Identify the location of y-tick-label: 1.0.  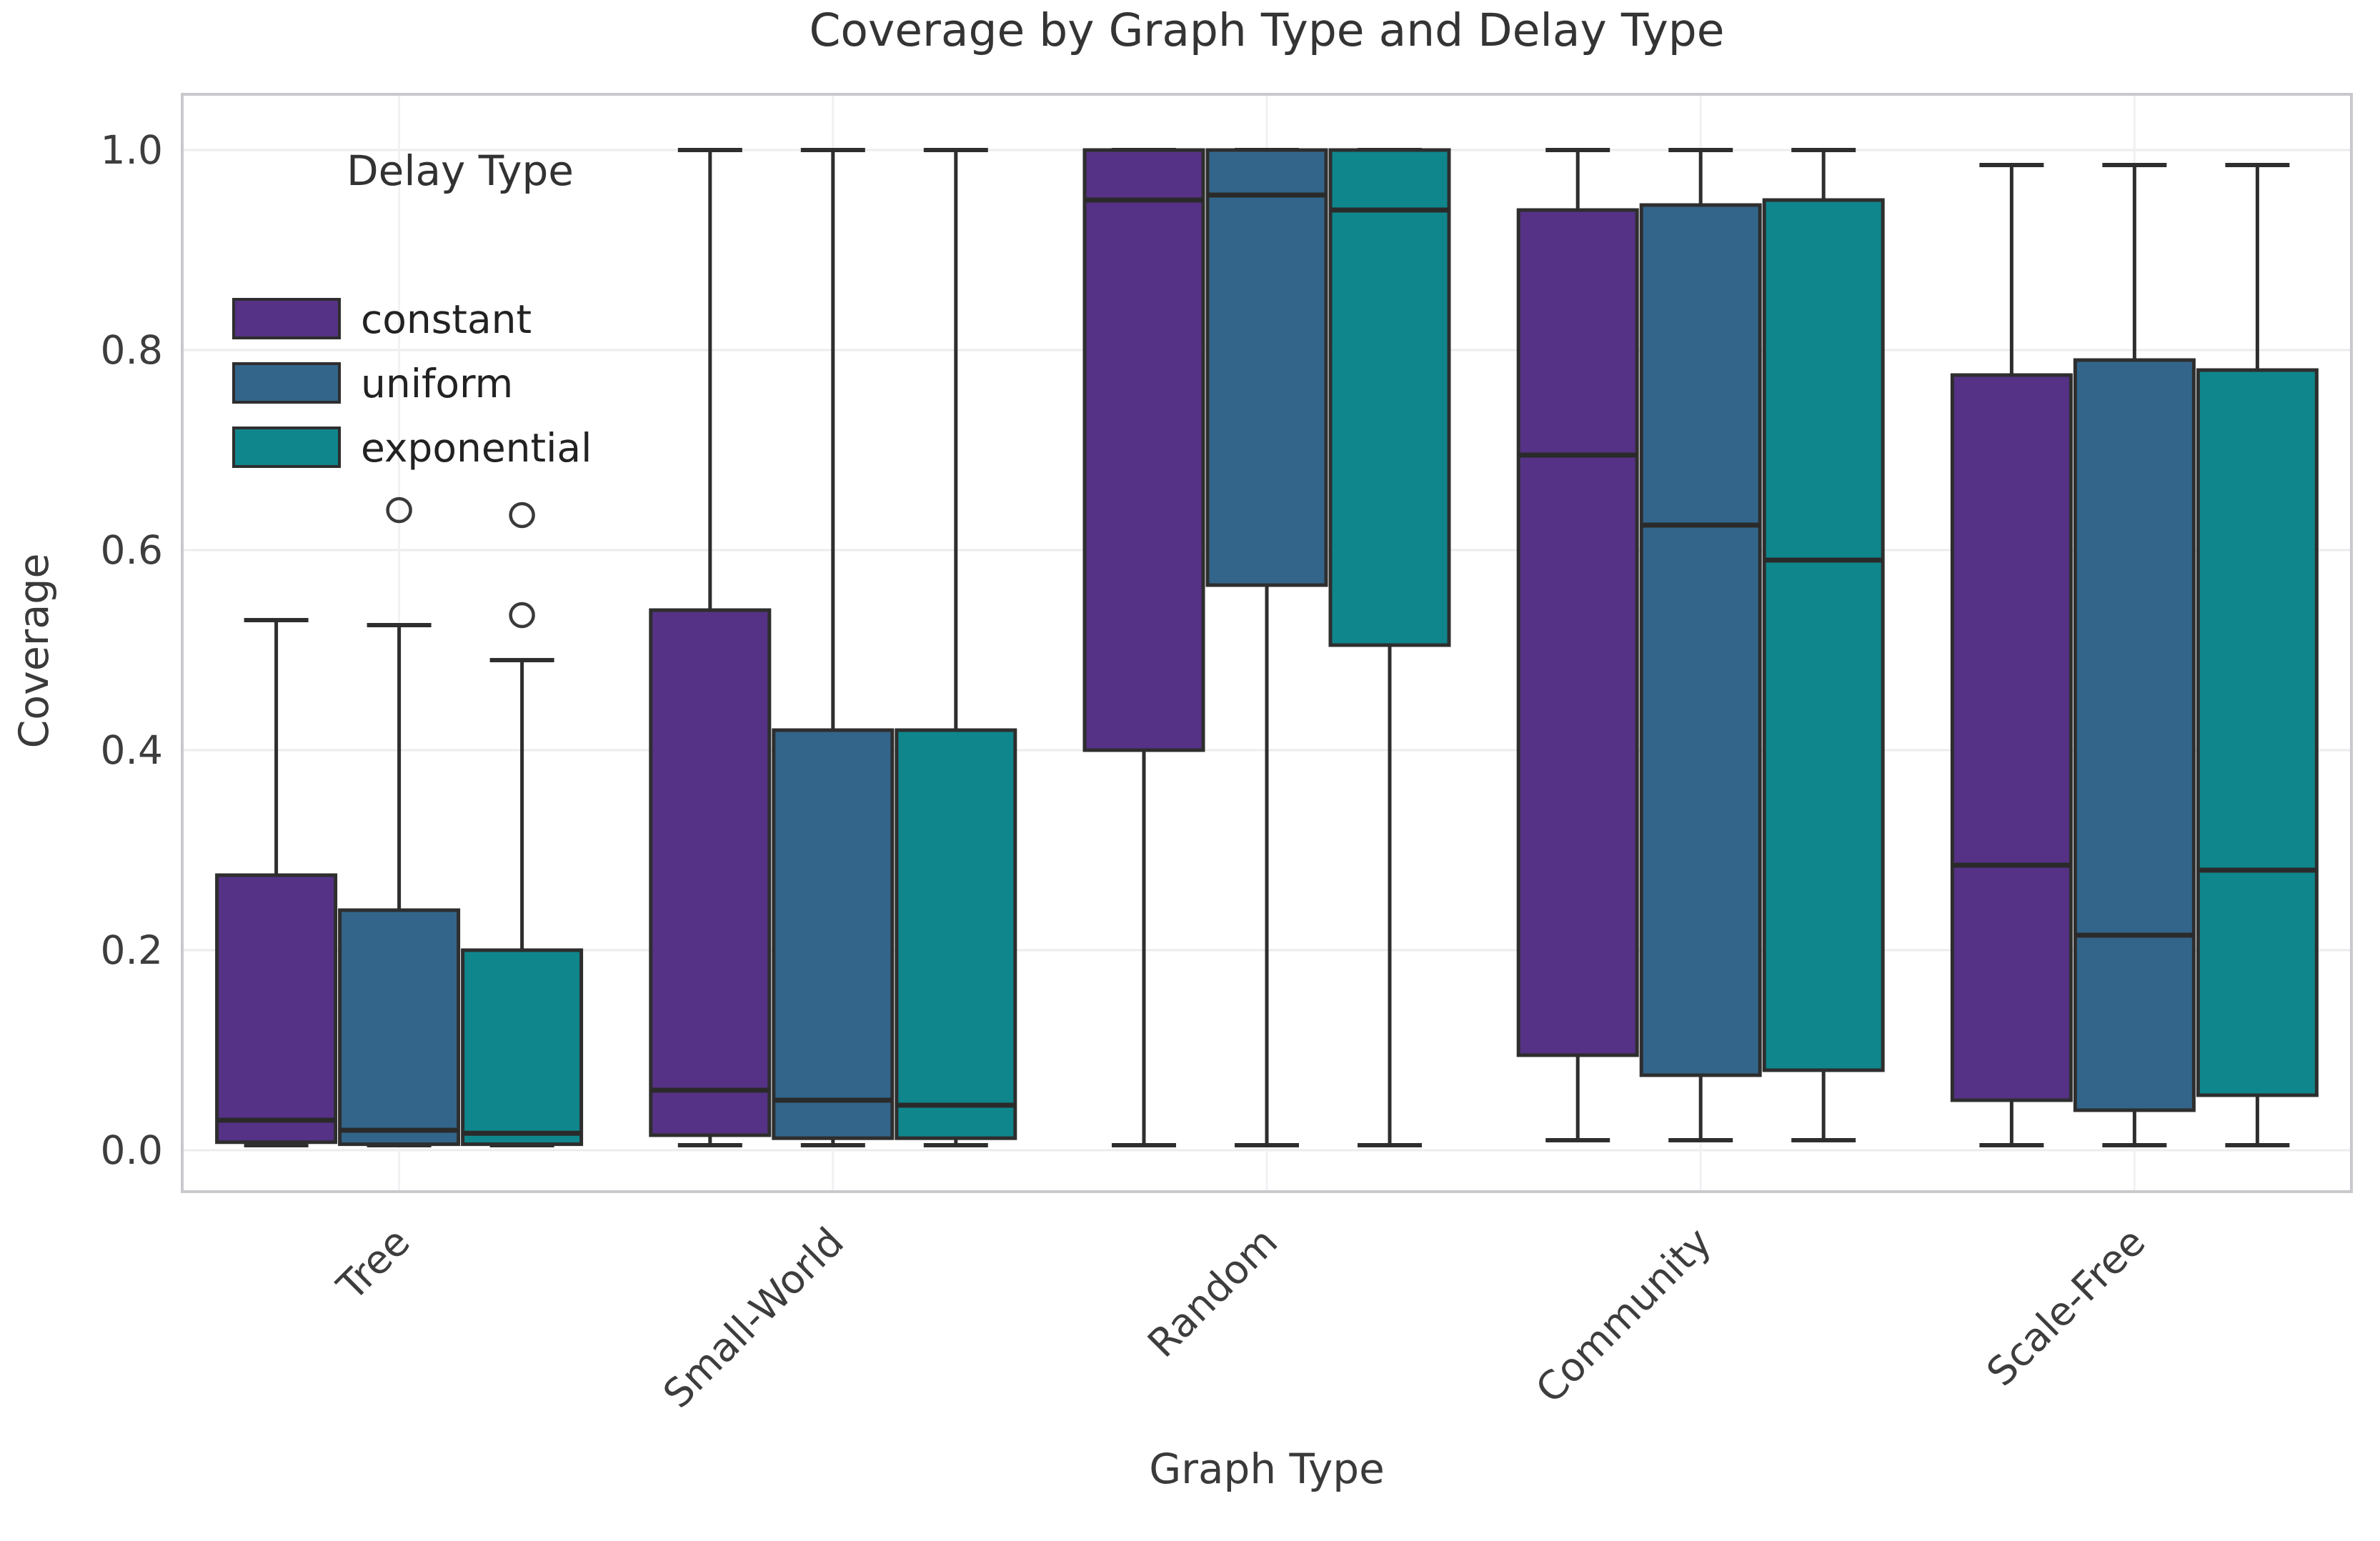
(132, 150).